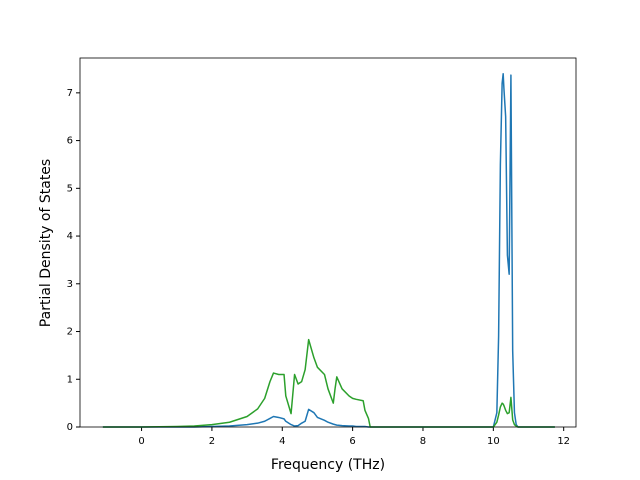 The image size is (640, 480). I want to click on series-line, so click(328, 383).